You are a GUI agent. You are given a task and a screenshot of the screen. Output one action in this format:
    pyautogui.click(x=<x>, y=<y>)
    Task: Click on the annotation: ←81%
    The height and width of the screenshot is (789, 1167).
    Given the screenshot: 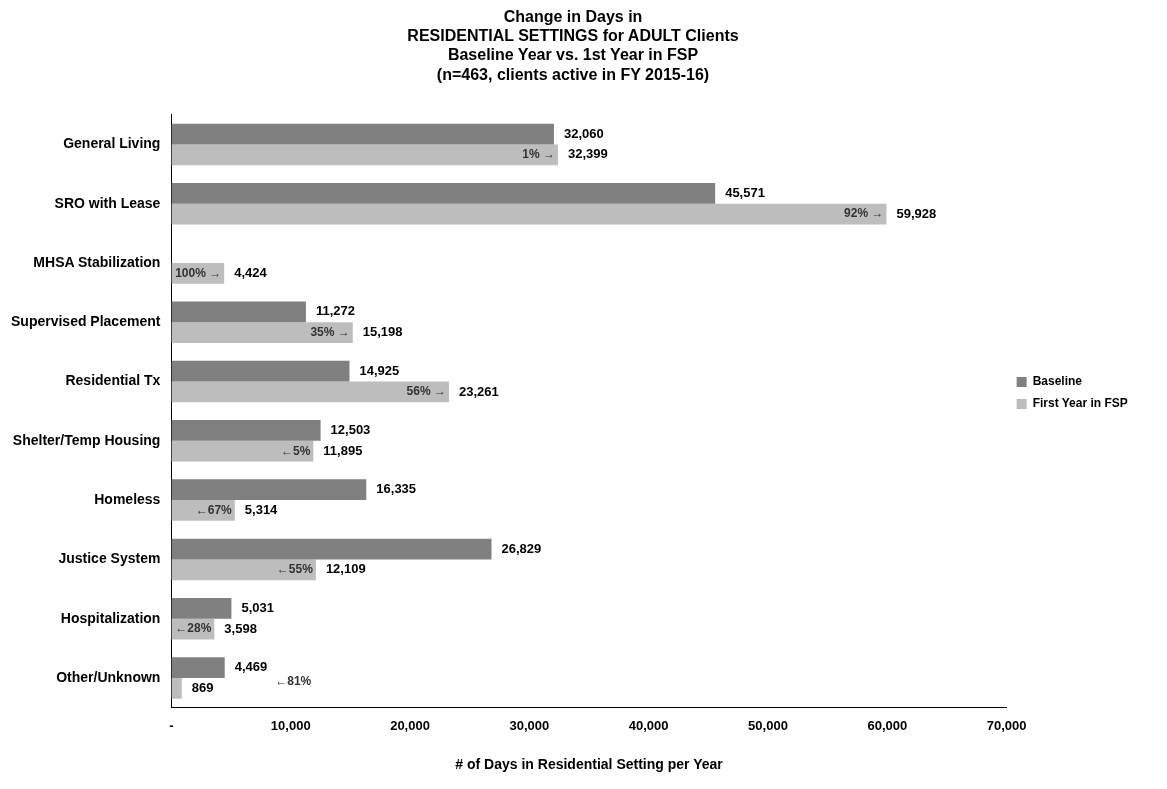 What is the action you would take?
    pyautogui.click(x=293, y=681)
    